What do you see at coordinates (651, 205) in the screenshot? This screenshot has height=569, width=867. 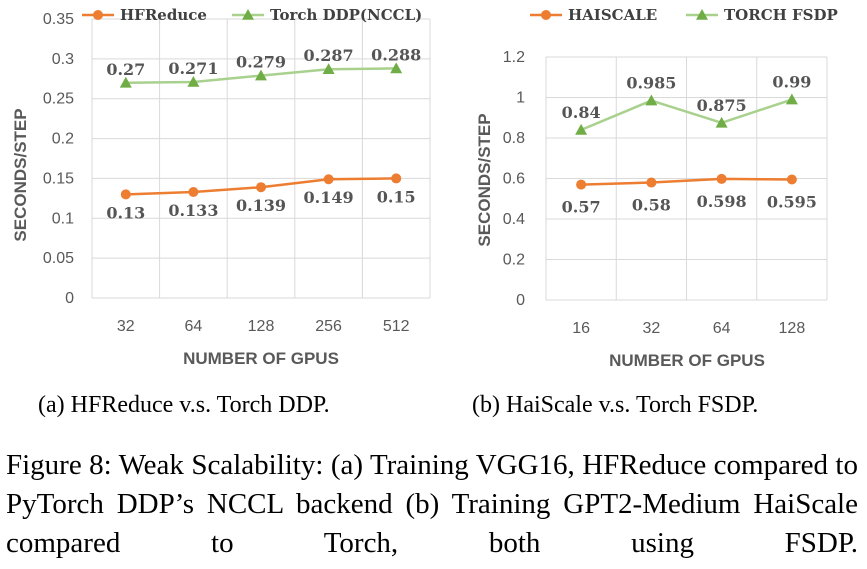 I see `data-label: 0.58` at bounding box center [651, 205].